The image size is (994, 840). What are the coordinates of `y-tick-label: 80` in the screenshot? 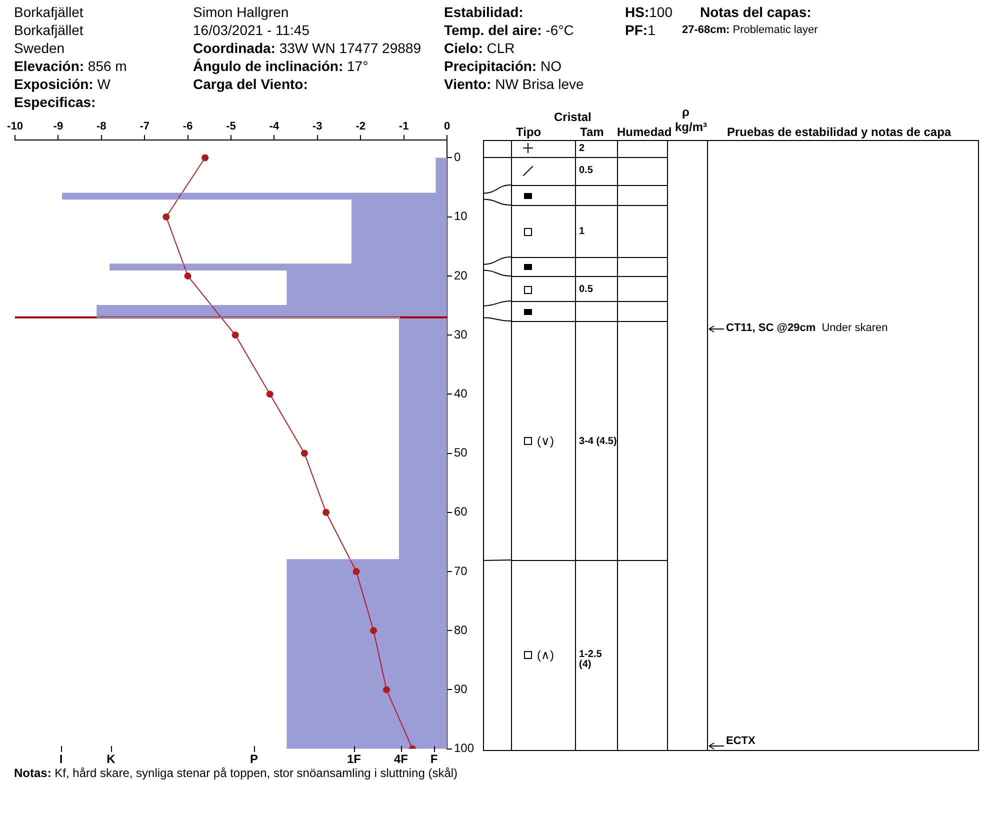 It's located at (461, 629).